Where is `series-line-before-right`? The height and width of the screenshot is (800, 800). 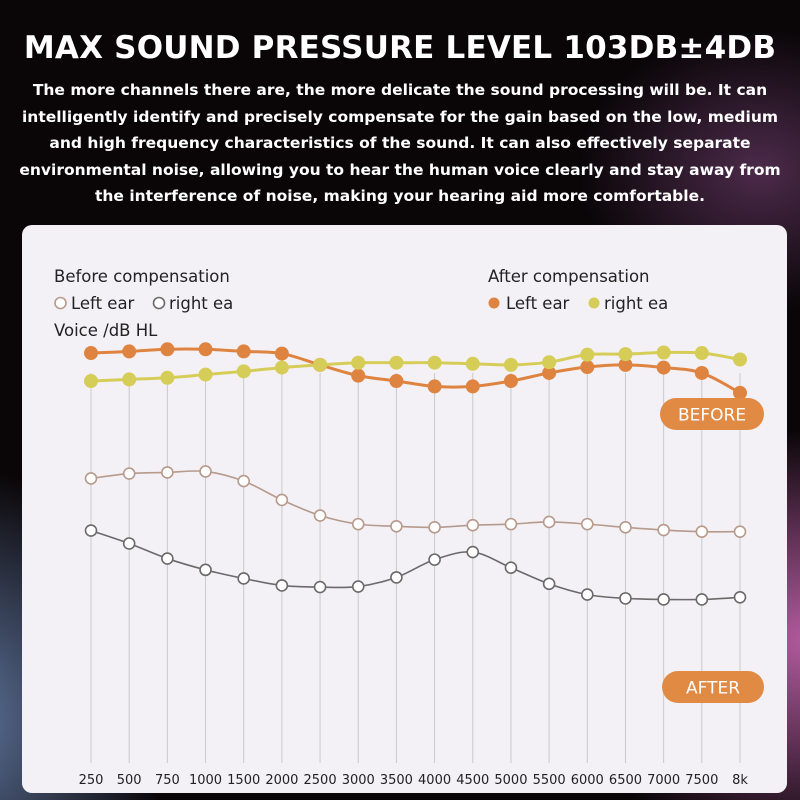 series-line-before-right is located at coordinates (415, 565).